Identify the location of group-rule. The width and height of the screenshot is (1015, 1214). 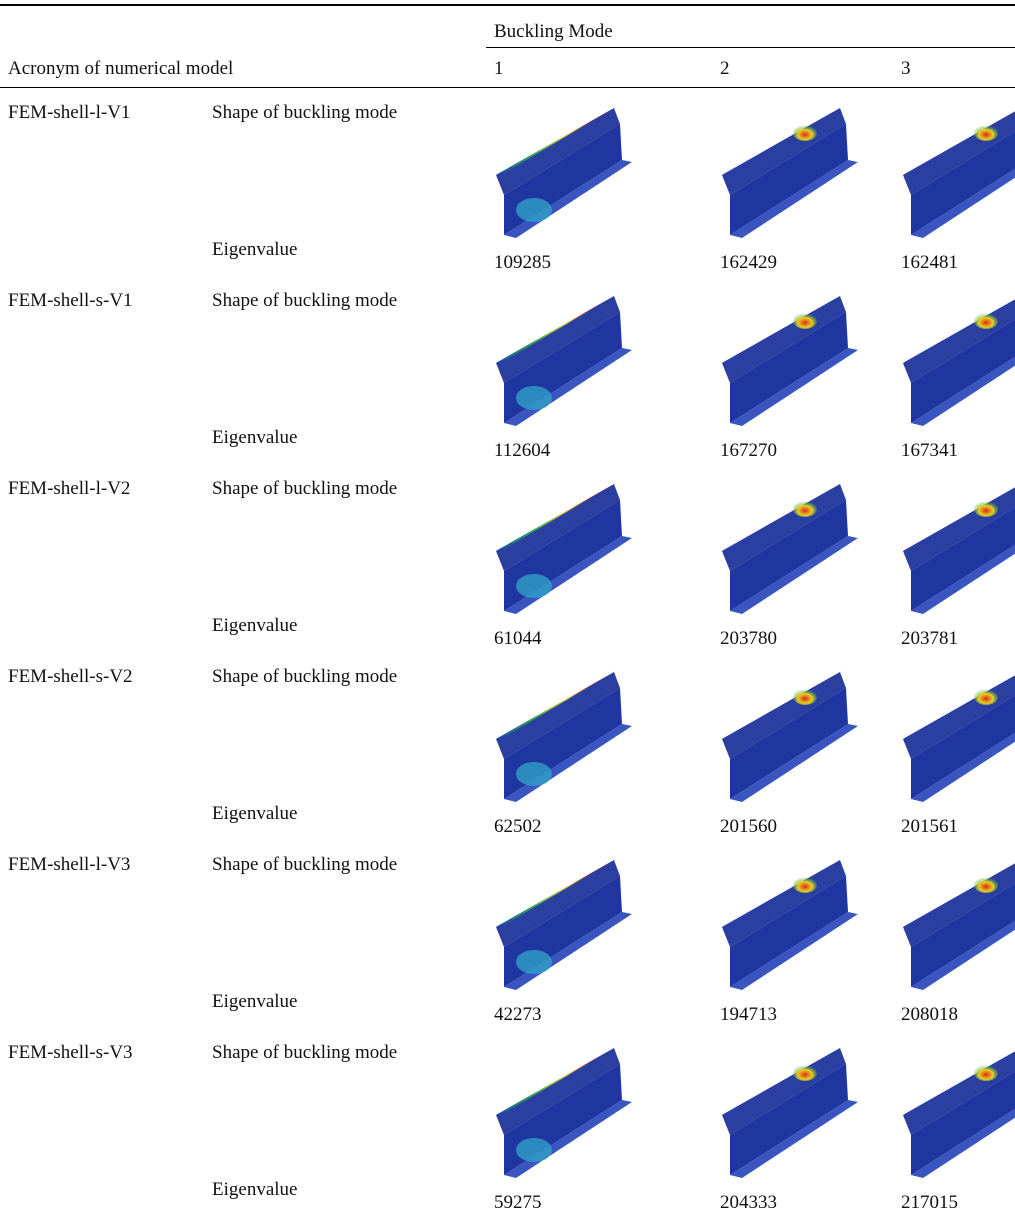
(750, 47).